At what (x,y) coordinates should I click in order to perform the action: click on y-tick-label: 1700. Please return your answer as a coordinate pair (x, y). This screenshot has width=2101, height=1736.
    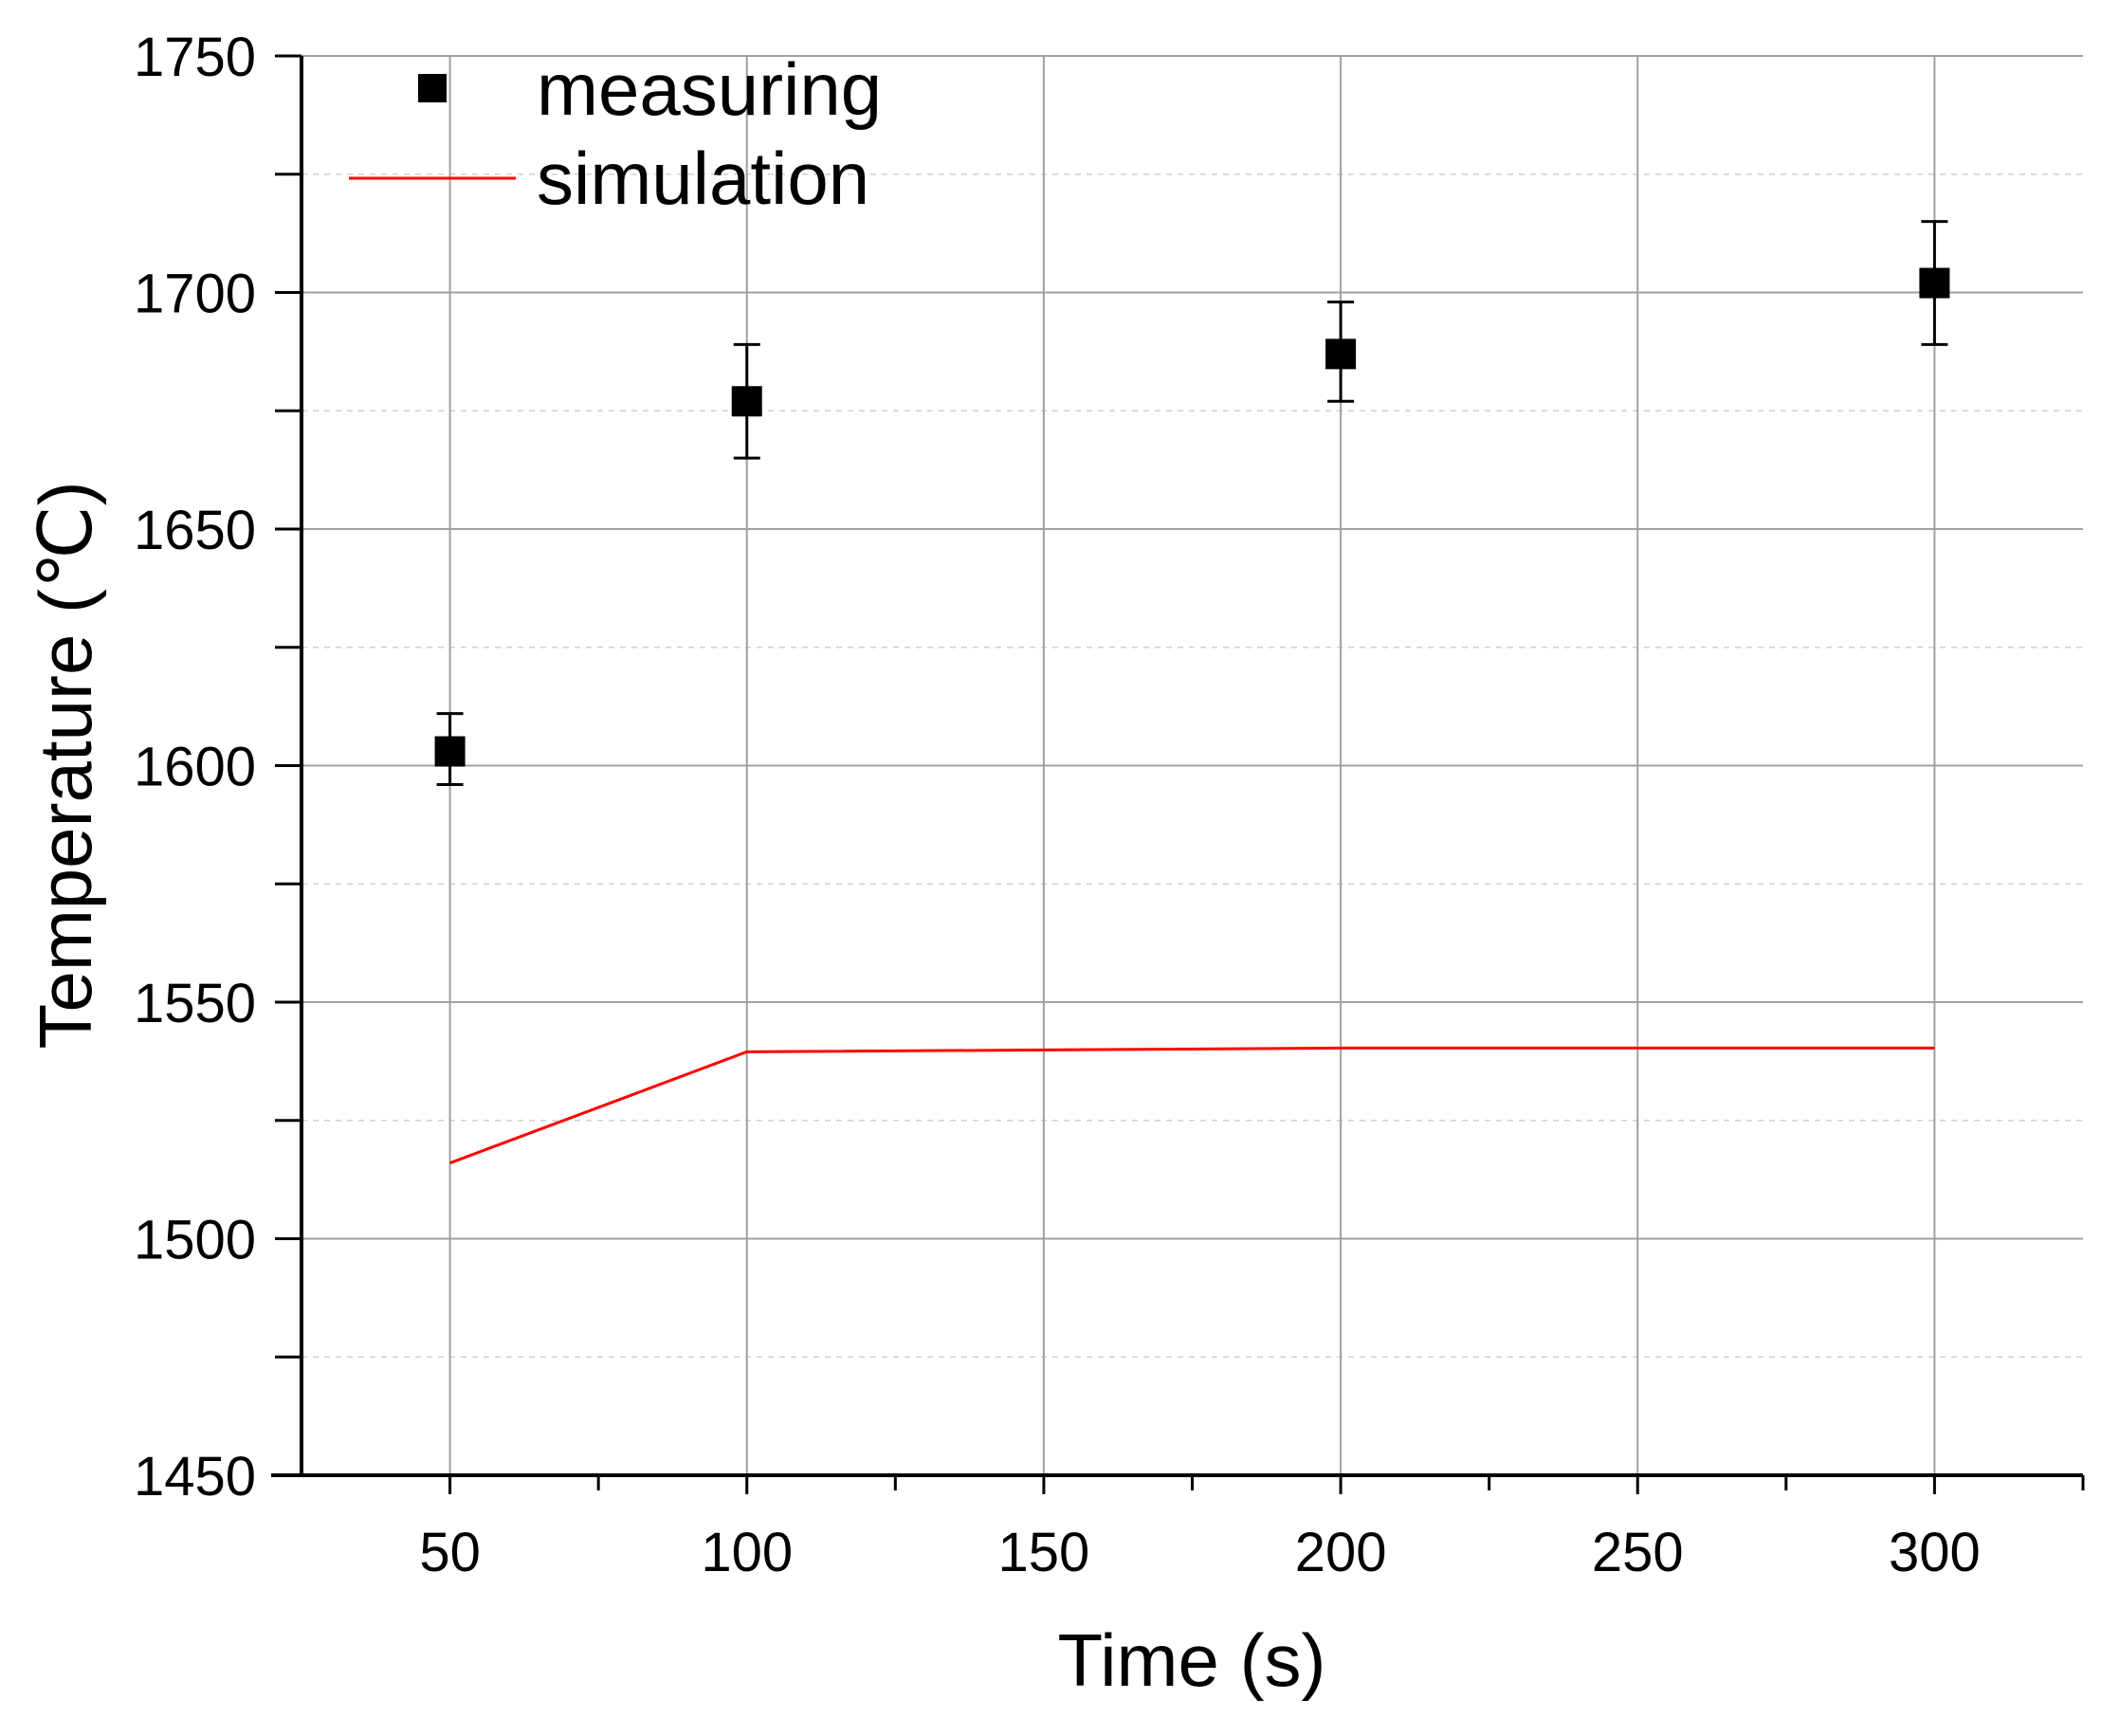
    Looking at the image, I should click on (195, 294).